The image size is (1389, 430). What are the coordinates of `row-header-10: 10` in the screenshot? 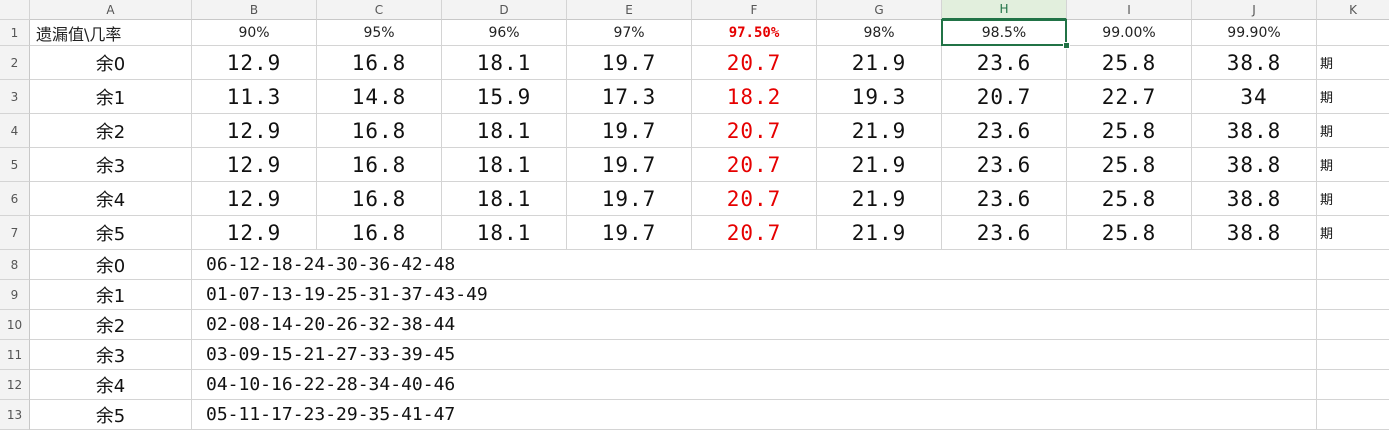 It's located at (15, 325).